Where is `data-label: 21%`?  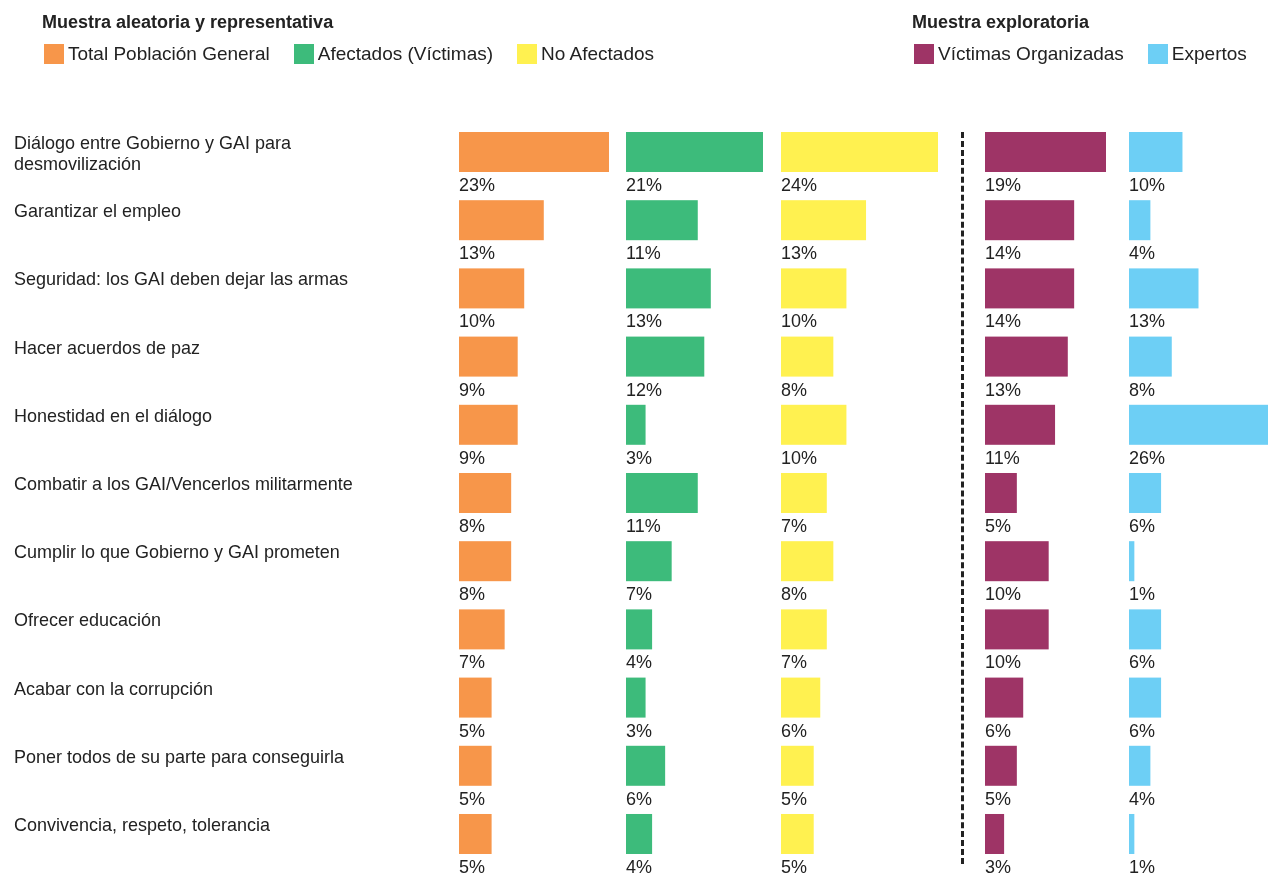 data-label: 21% is located at coordinates (644, 185).